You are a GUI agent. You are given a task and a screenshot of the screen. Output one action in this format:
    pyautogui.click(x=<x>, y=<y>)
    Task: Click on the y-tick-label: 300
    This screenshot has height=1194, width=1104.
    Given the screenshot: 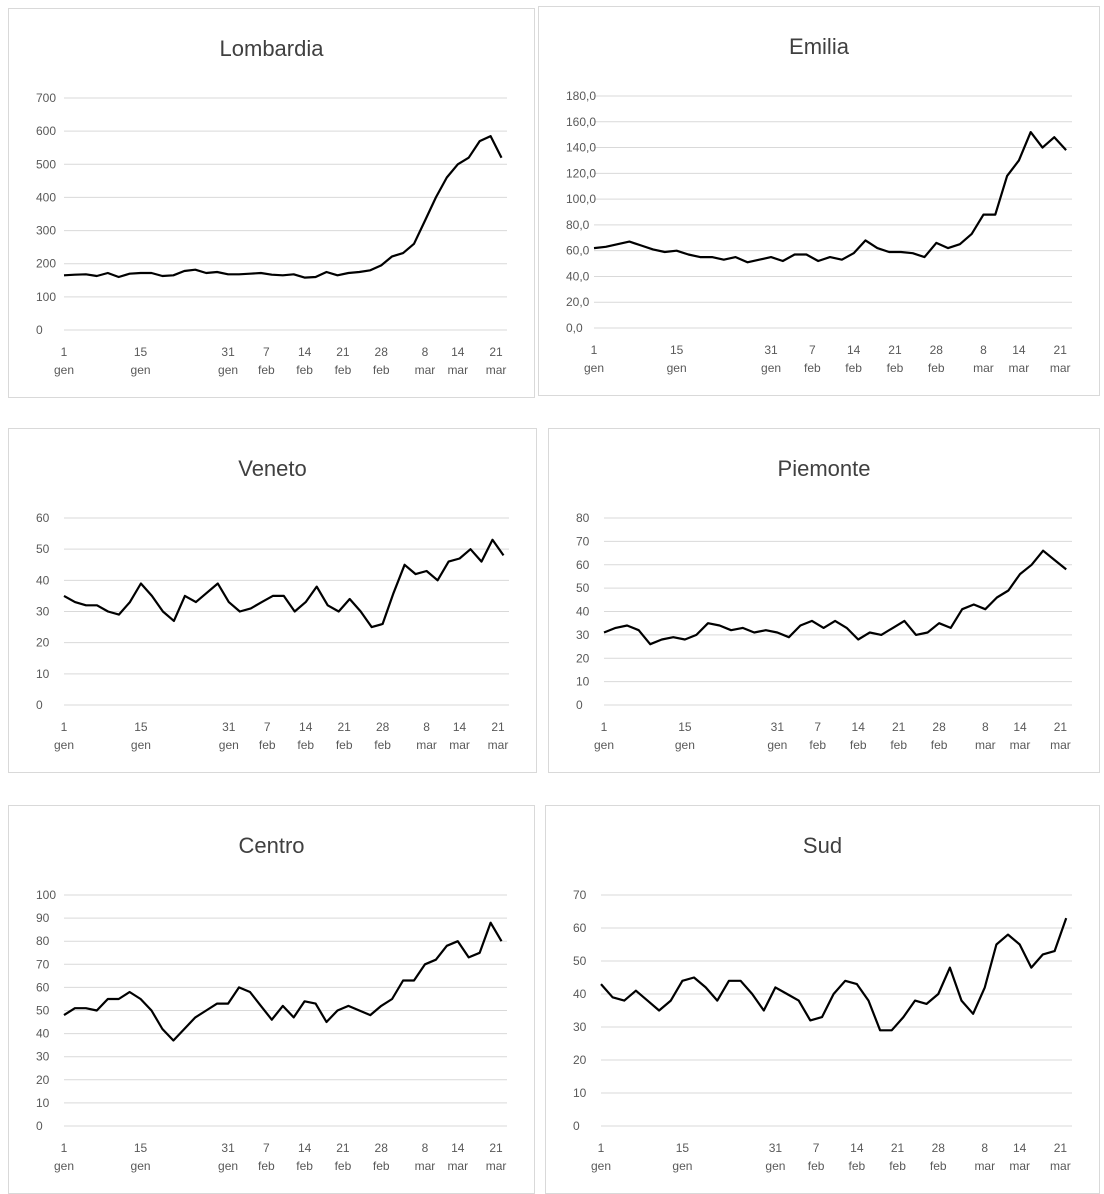 What is the action you would take?
    pyautogui.click(x=46, y=231)
    